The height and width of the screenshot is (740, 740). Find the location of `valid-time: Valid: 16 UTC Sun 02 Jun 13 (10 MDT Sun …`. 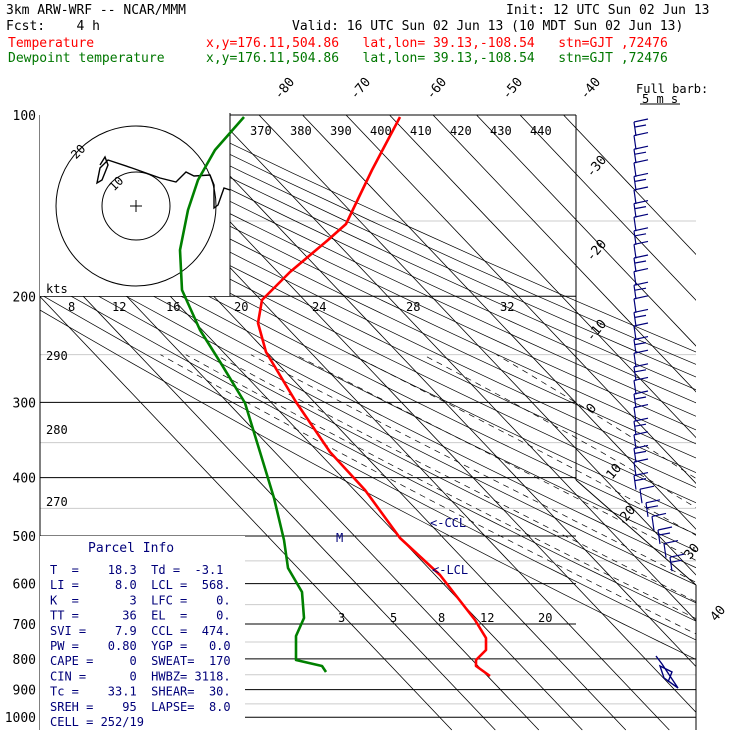

valid-time: Valid: 16 UTC Sun 02 Jun 13 (10 MDT Sun … is located at coordinates (487, 26).